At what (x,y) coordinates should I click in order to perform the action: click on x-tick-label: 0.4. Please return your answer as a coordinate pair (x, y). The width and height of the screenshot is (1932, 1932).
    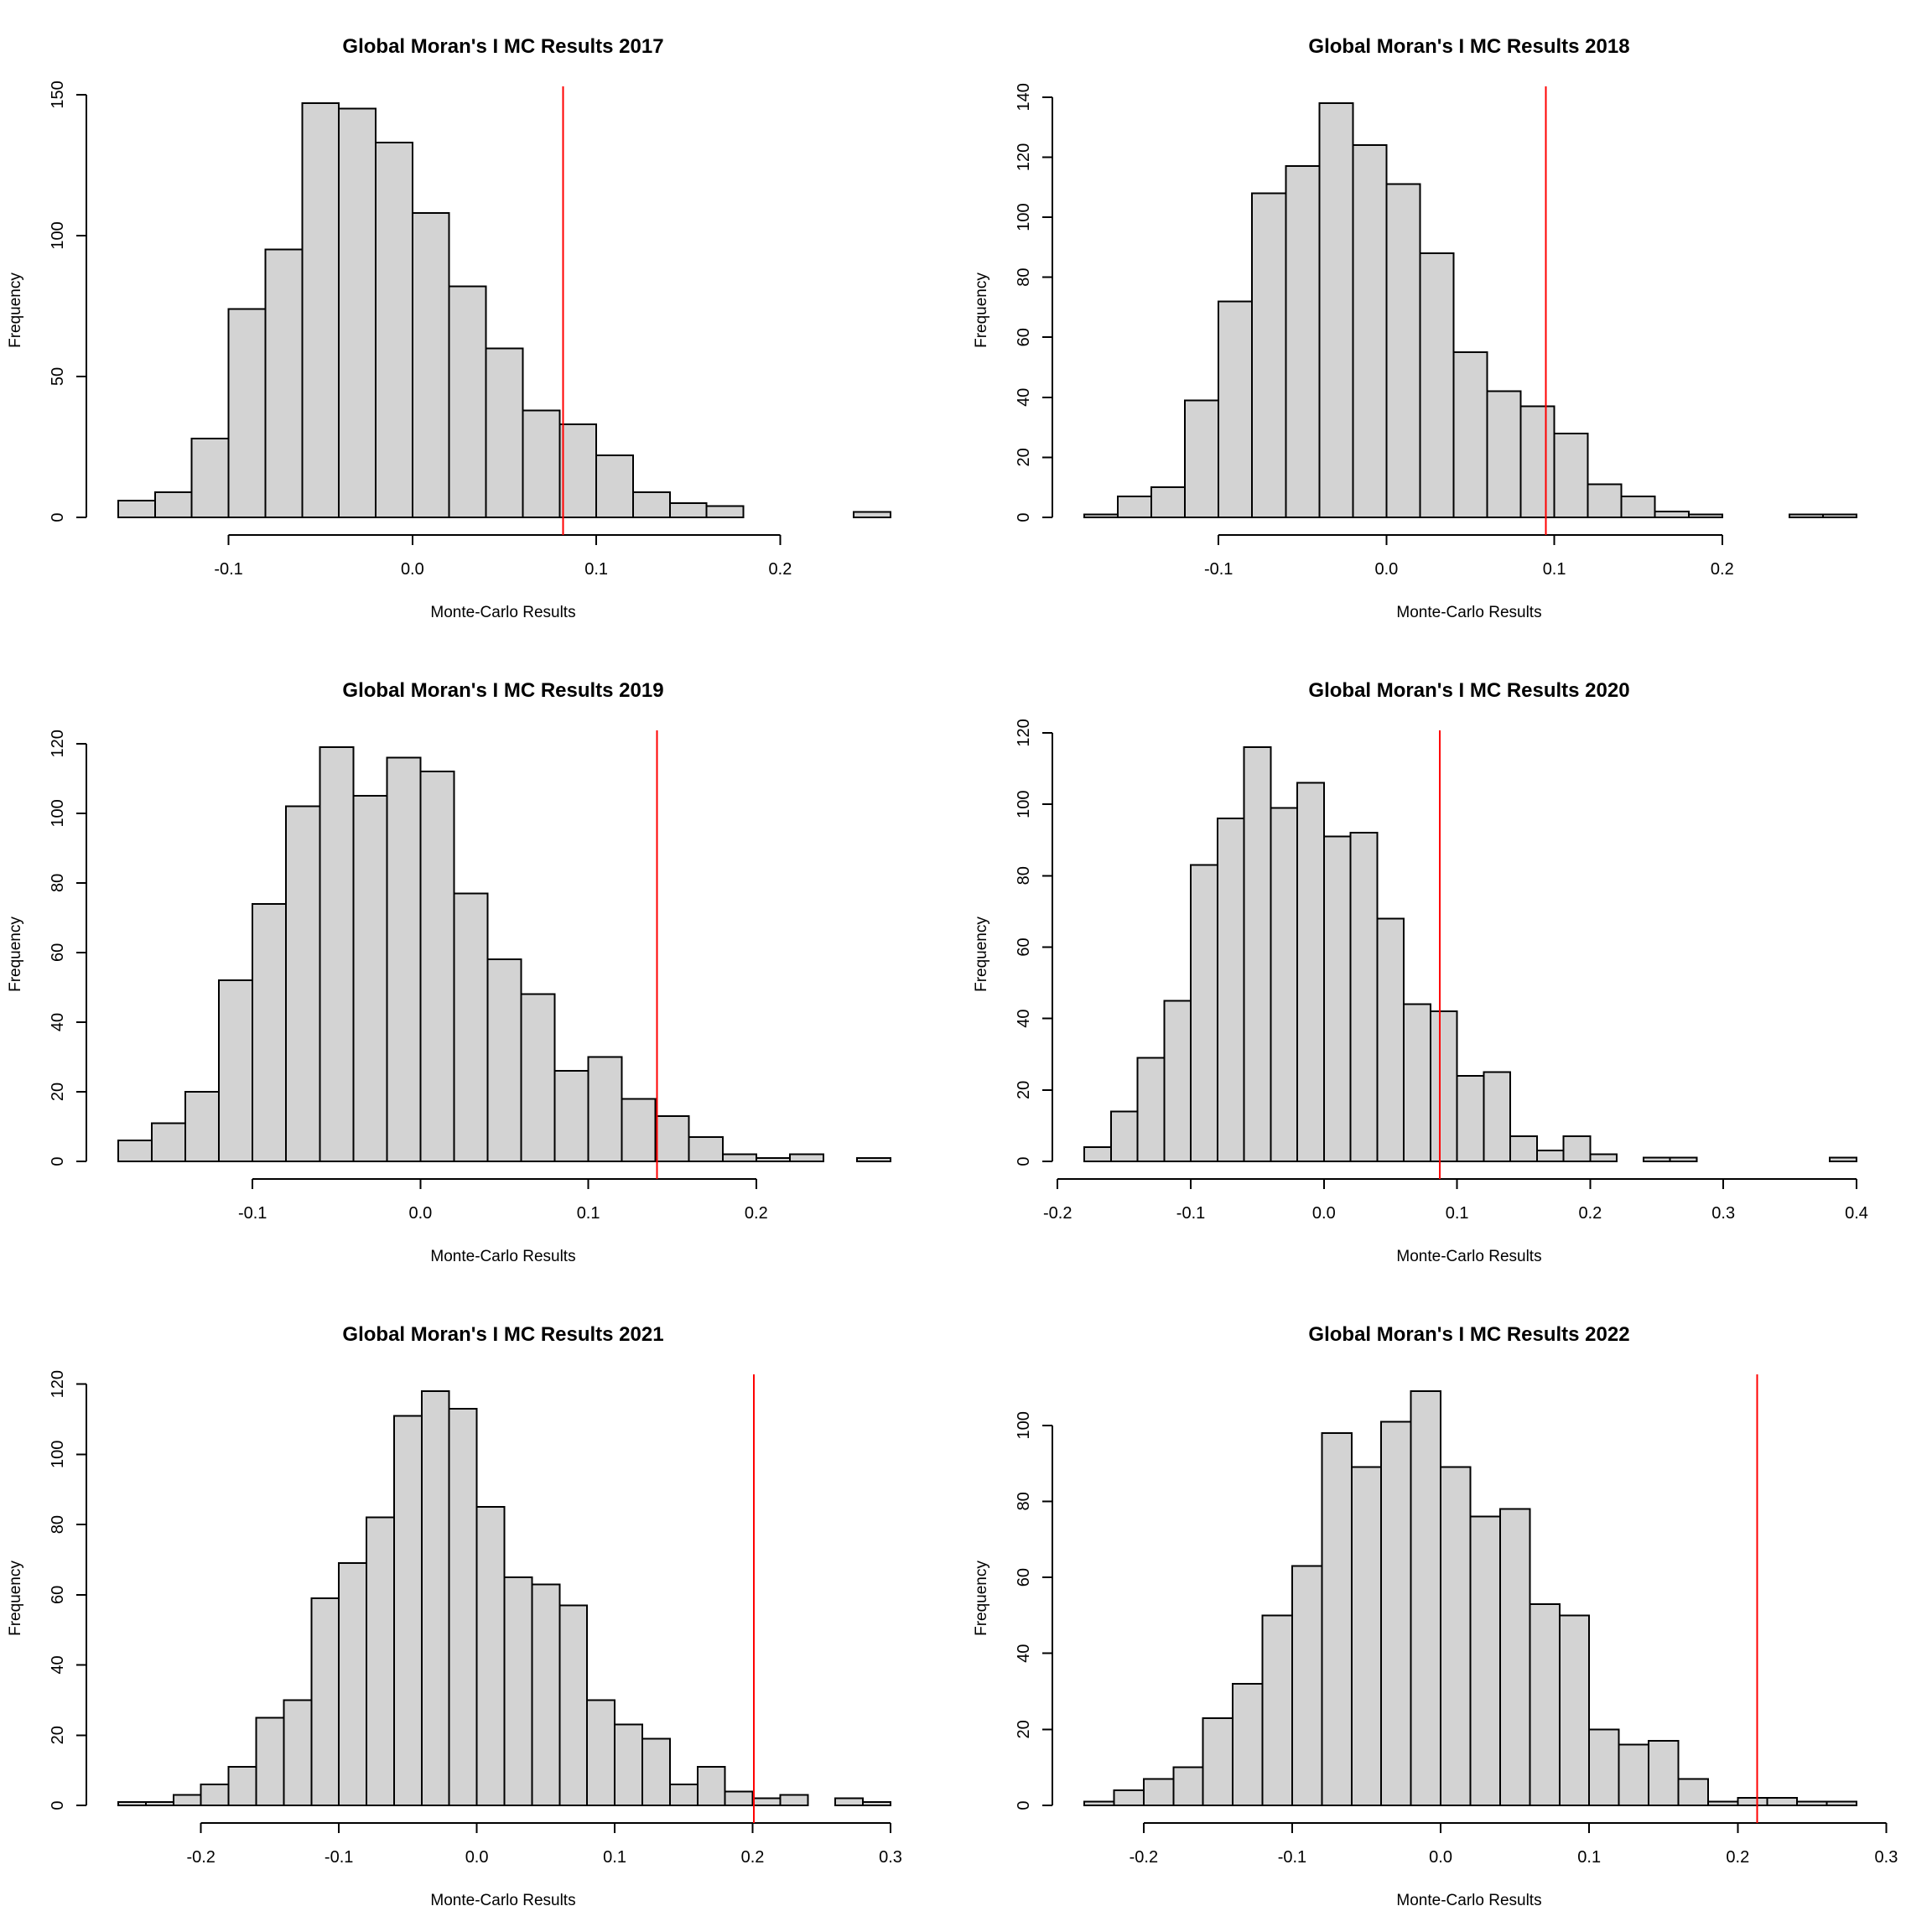
    Looking at the image, I should click on (1857, 1213).